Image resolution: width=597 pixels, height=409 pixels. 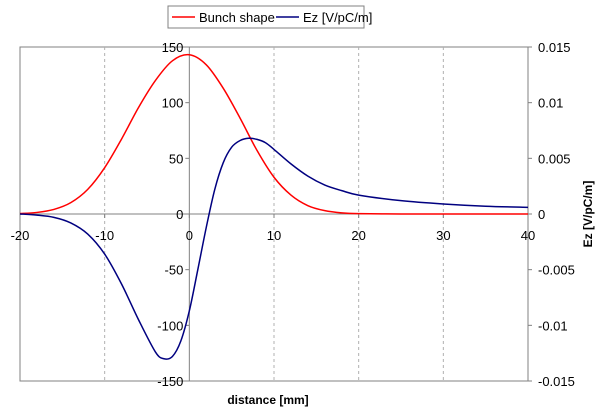 I want to click on x-tick-label-1: -10, so click(x=104, y=235).